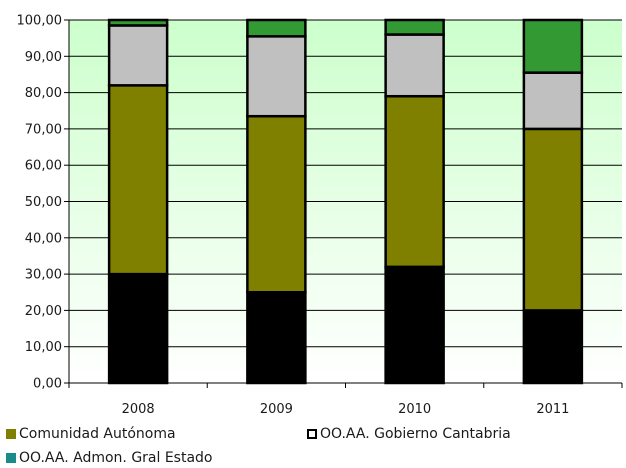 The image size is (626, 468). What do you see at coordinates (414, 65) in the screenshot?
I see `bar-segment-s3-2010` at bounding box center [414, 65].